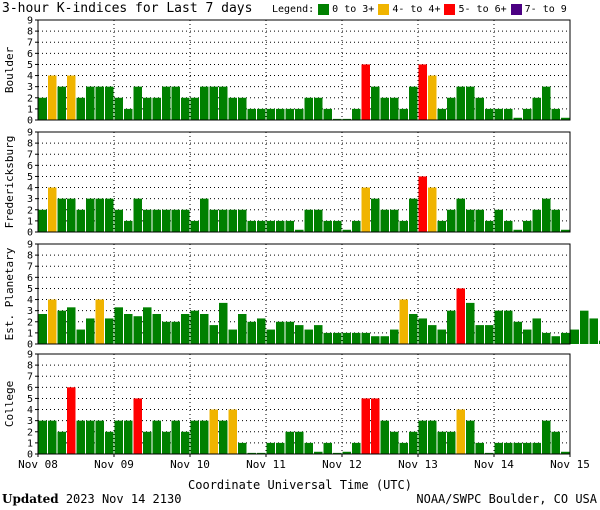  I want to click on legend-item-0-3: 0 to 3+, so click(346, 9).